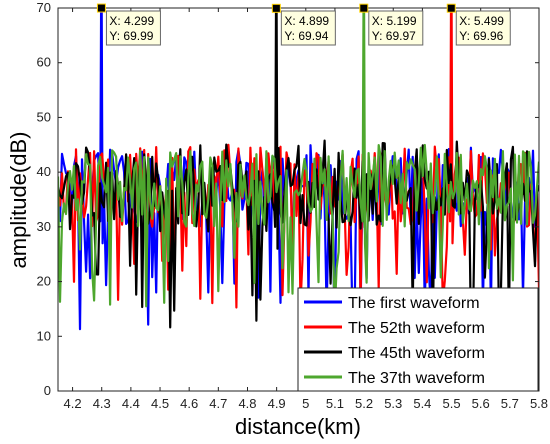 The width and height of the screenshot is (550, 444). What do you see at coordinates (481, 21) in the screenshot?
I see `datatip-x-label: X: 5.499` at bounding box center [481, 21].